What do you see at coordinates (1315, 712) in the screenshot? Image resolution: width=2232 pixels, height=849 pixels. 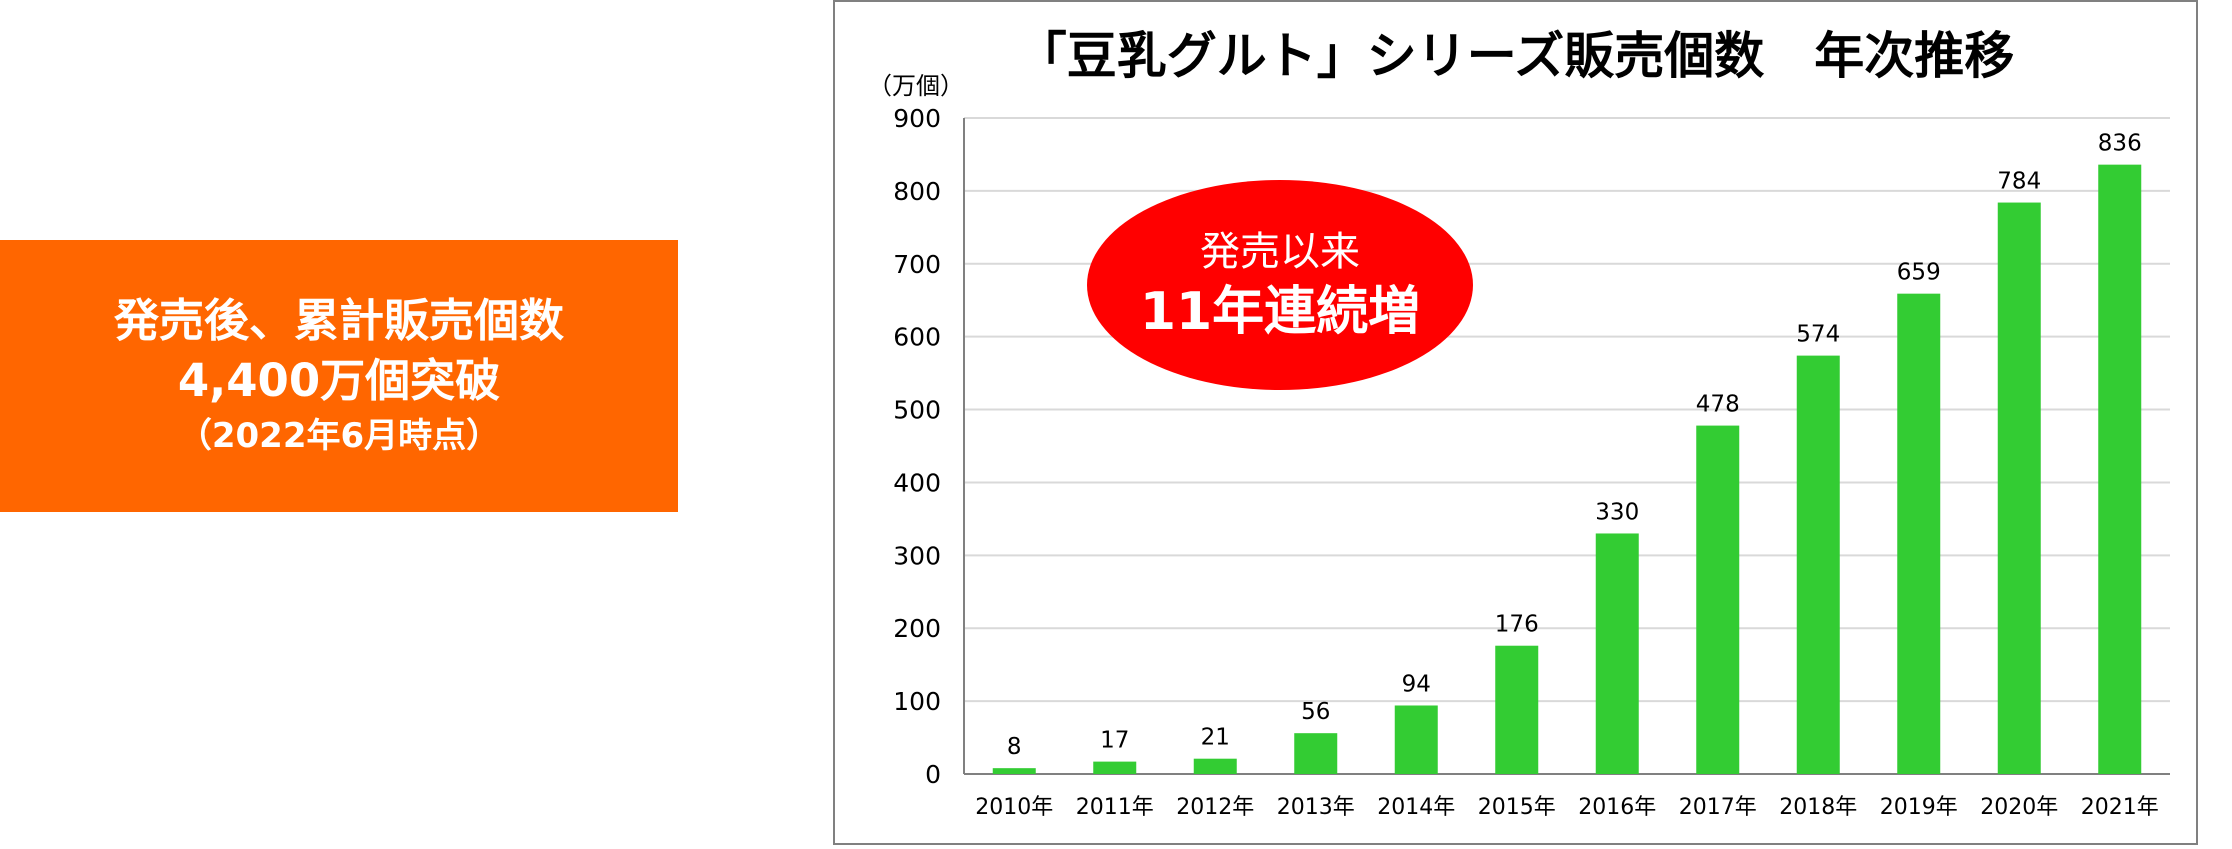 I see `data-label: 56` at bounding box center [1315, 712].